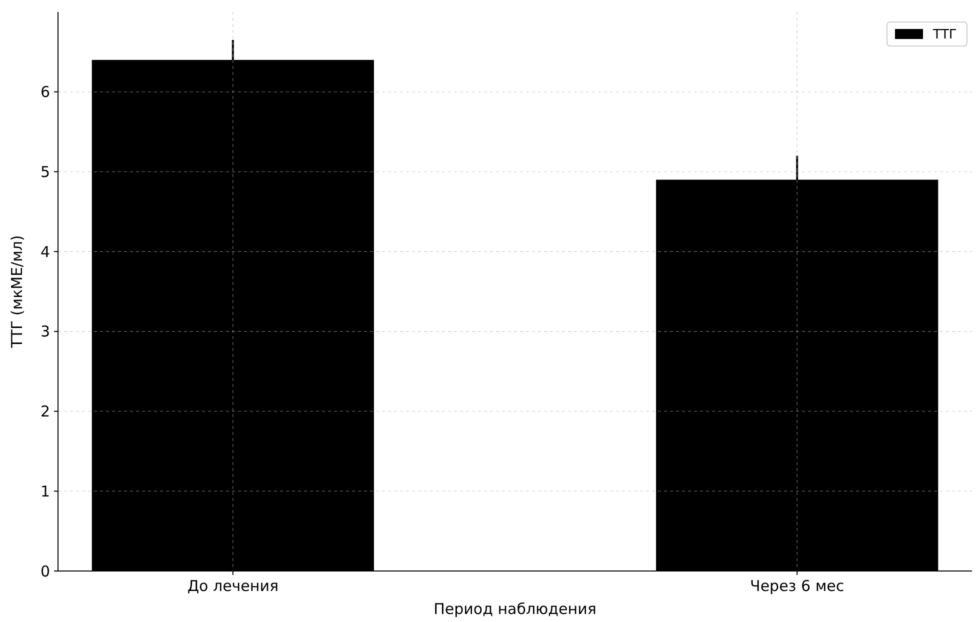  What do you see at coordinates (45, 331) in the screenshot?
I see `y-tick-label: 3` at bounding box center [45, 331].